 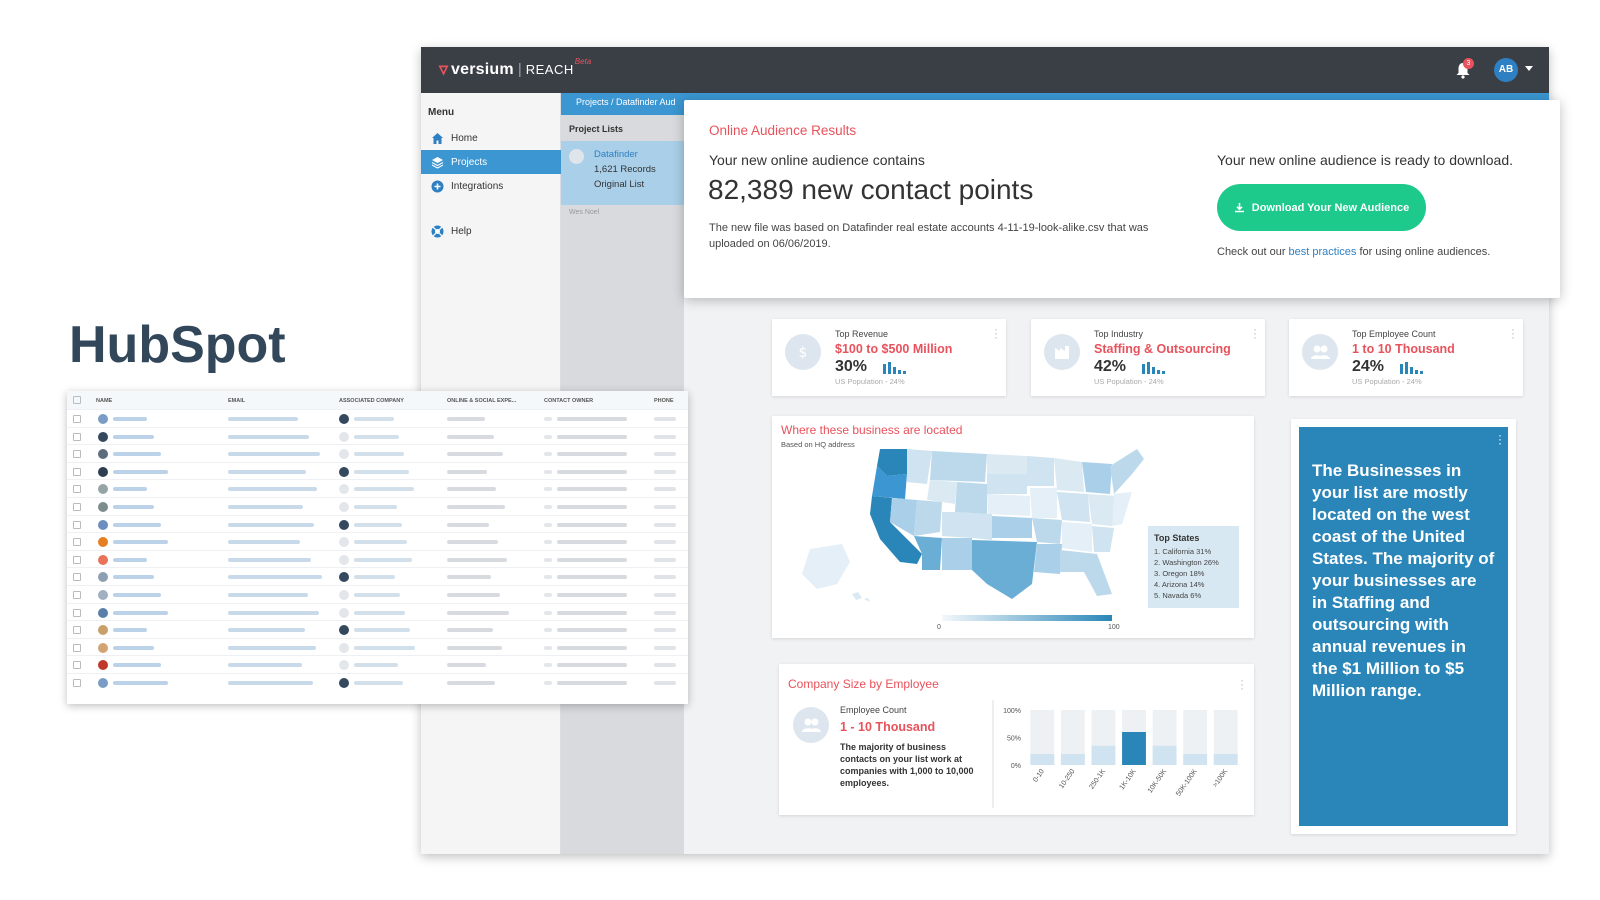 What do you see at coordinates (77, 400) in the screenshot?
I see `select-all-checkbox` at bounding box center [77, 400].